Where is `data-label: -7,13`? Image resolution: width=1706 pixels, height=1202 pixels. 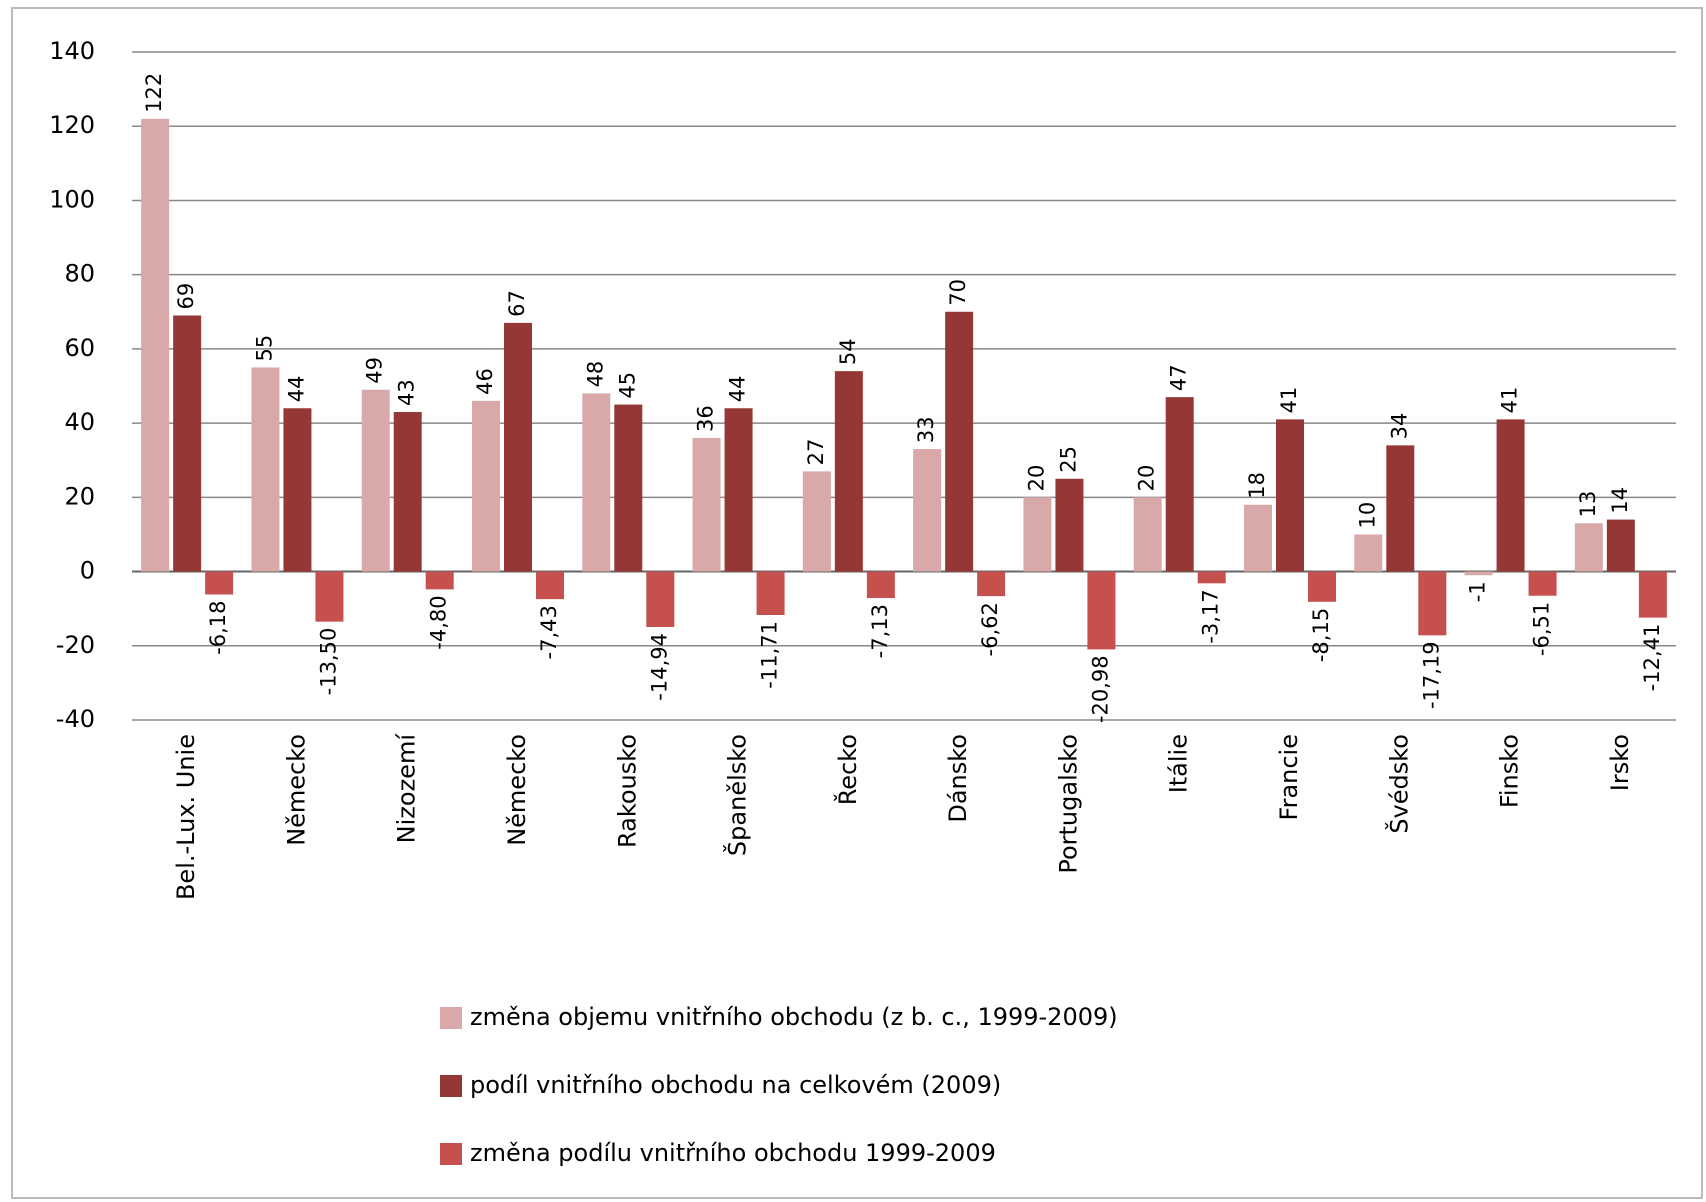 data-label: -7,13 is located at coordinates (880, 631).